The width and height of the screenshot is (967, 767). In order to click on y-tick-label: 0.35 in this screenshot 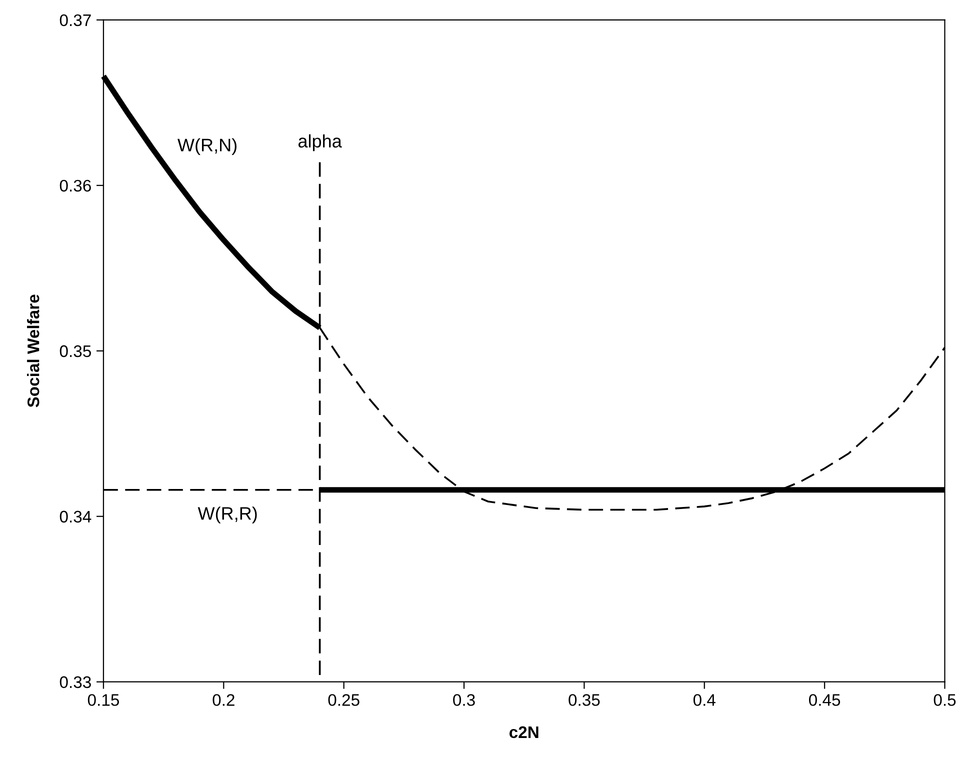, I will do `click(75, 351)`.